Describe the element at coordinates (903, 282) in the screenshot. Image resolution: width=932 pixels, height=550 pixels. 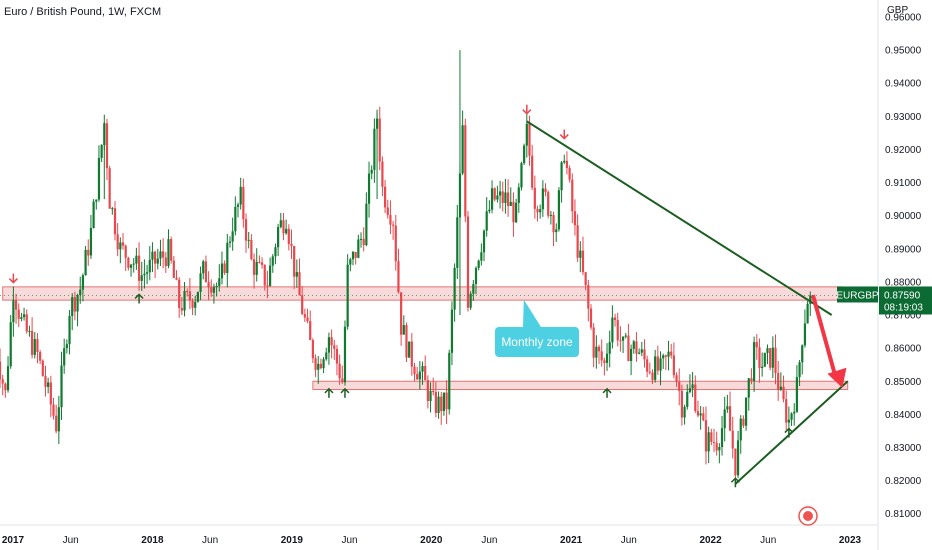
I see `y-tick-label: 0.88000` at that location.